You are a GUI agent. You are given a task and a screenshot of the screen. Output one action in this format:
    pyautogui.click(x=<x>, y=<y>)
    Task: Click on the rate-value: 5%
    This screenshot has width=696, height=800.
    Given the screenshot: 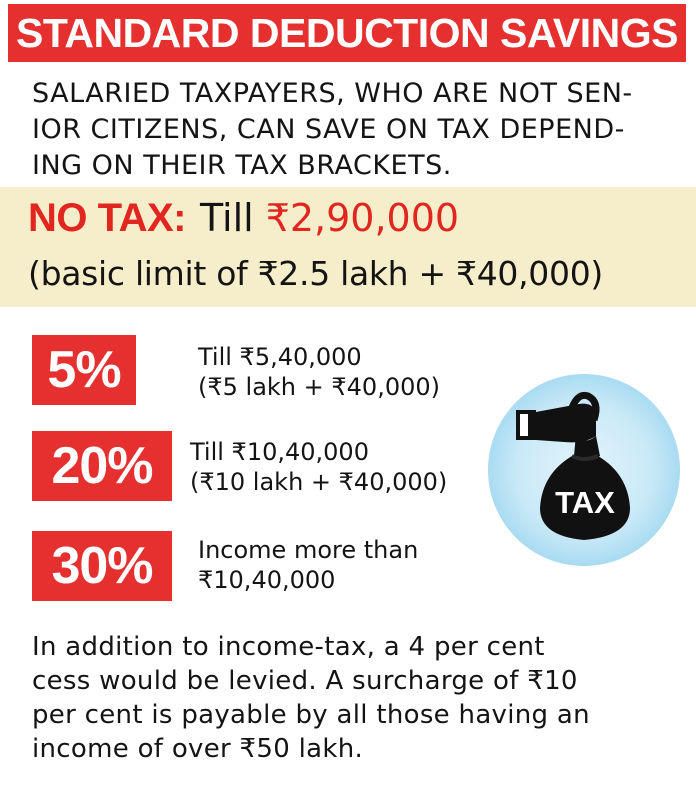 What is the action you would take?
    pyautogui.click(x=84, y=370)
    